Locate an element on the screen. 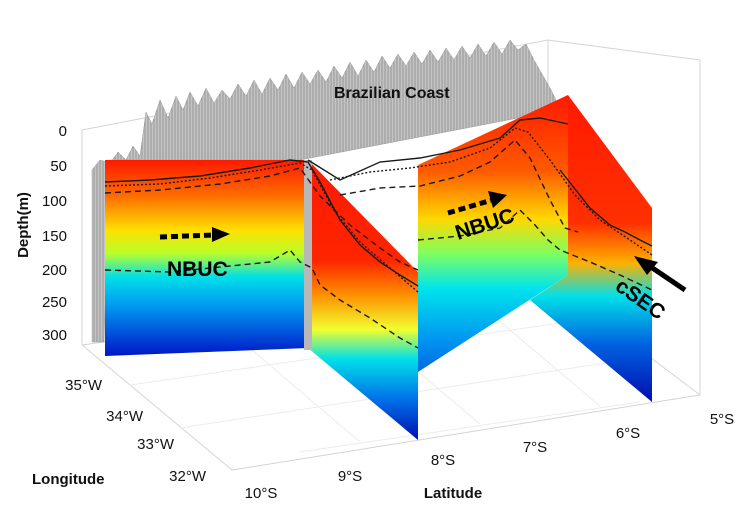 Image resolution: width=755 pixels, height=520 pixels. section-panel-diagonal-south is located at coordinates (363, 300).